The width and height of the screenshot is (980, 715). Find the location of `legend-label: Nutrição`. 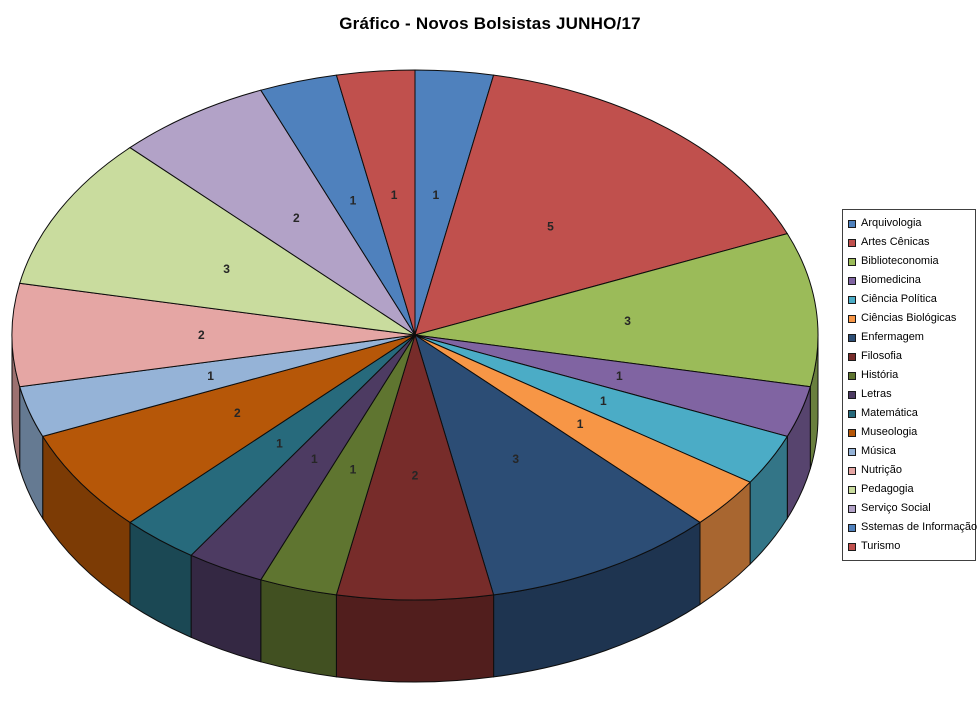

legend-label: Nutrição is located at coordinates (881, 470).